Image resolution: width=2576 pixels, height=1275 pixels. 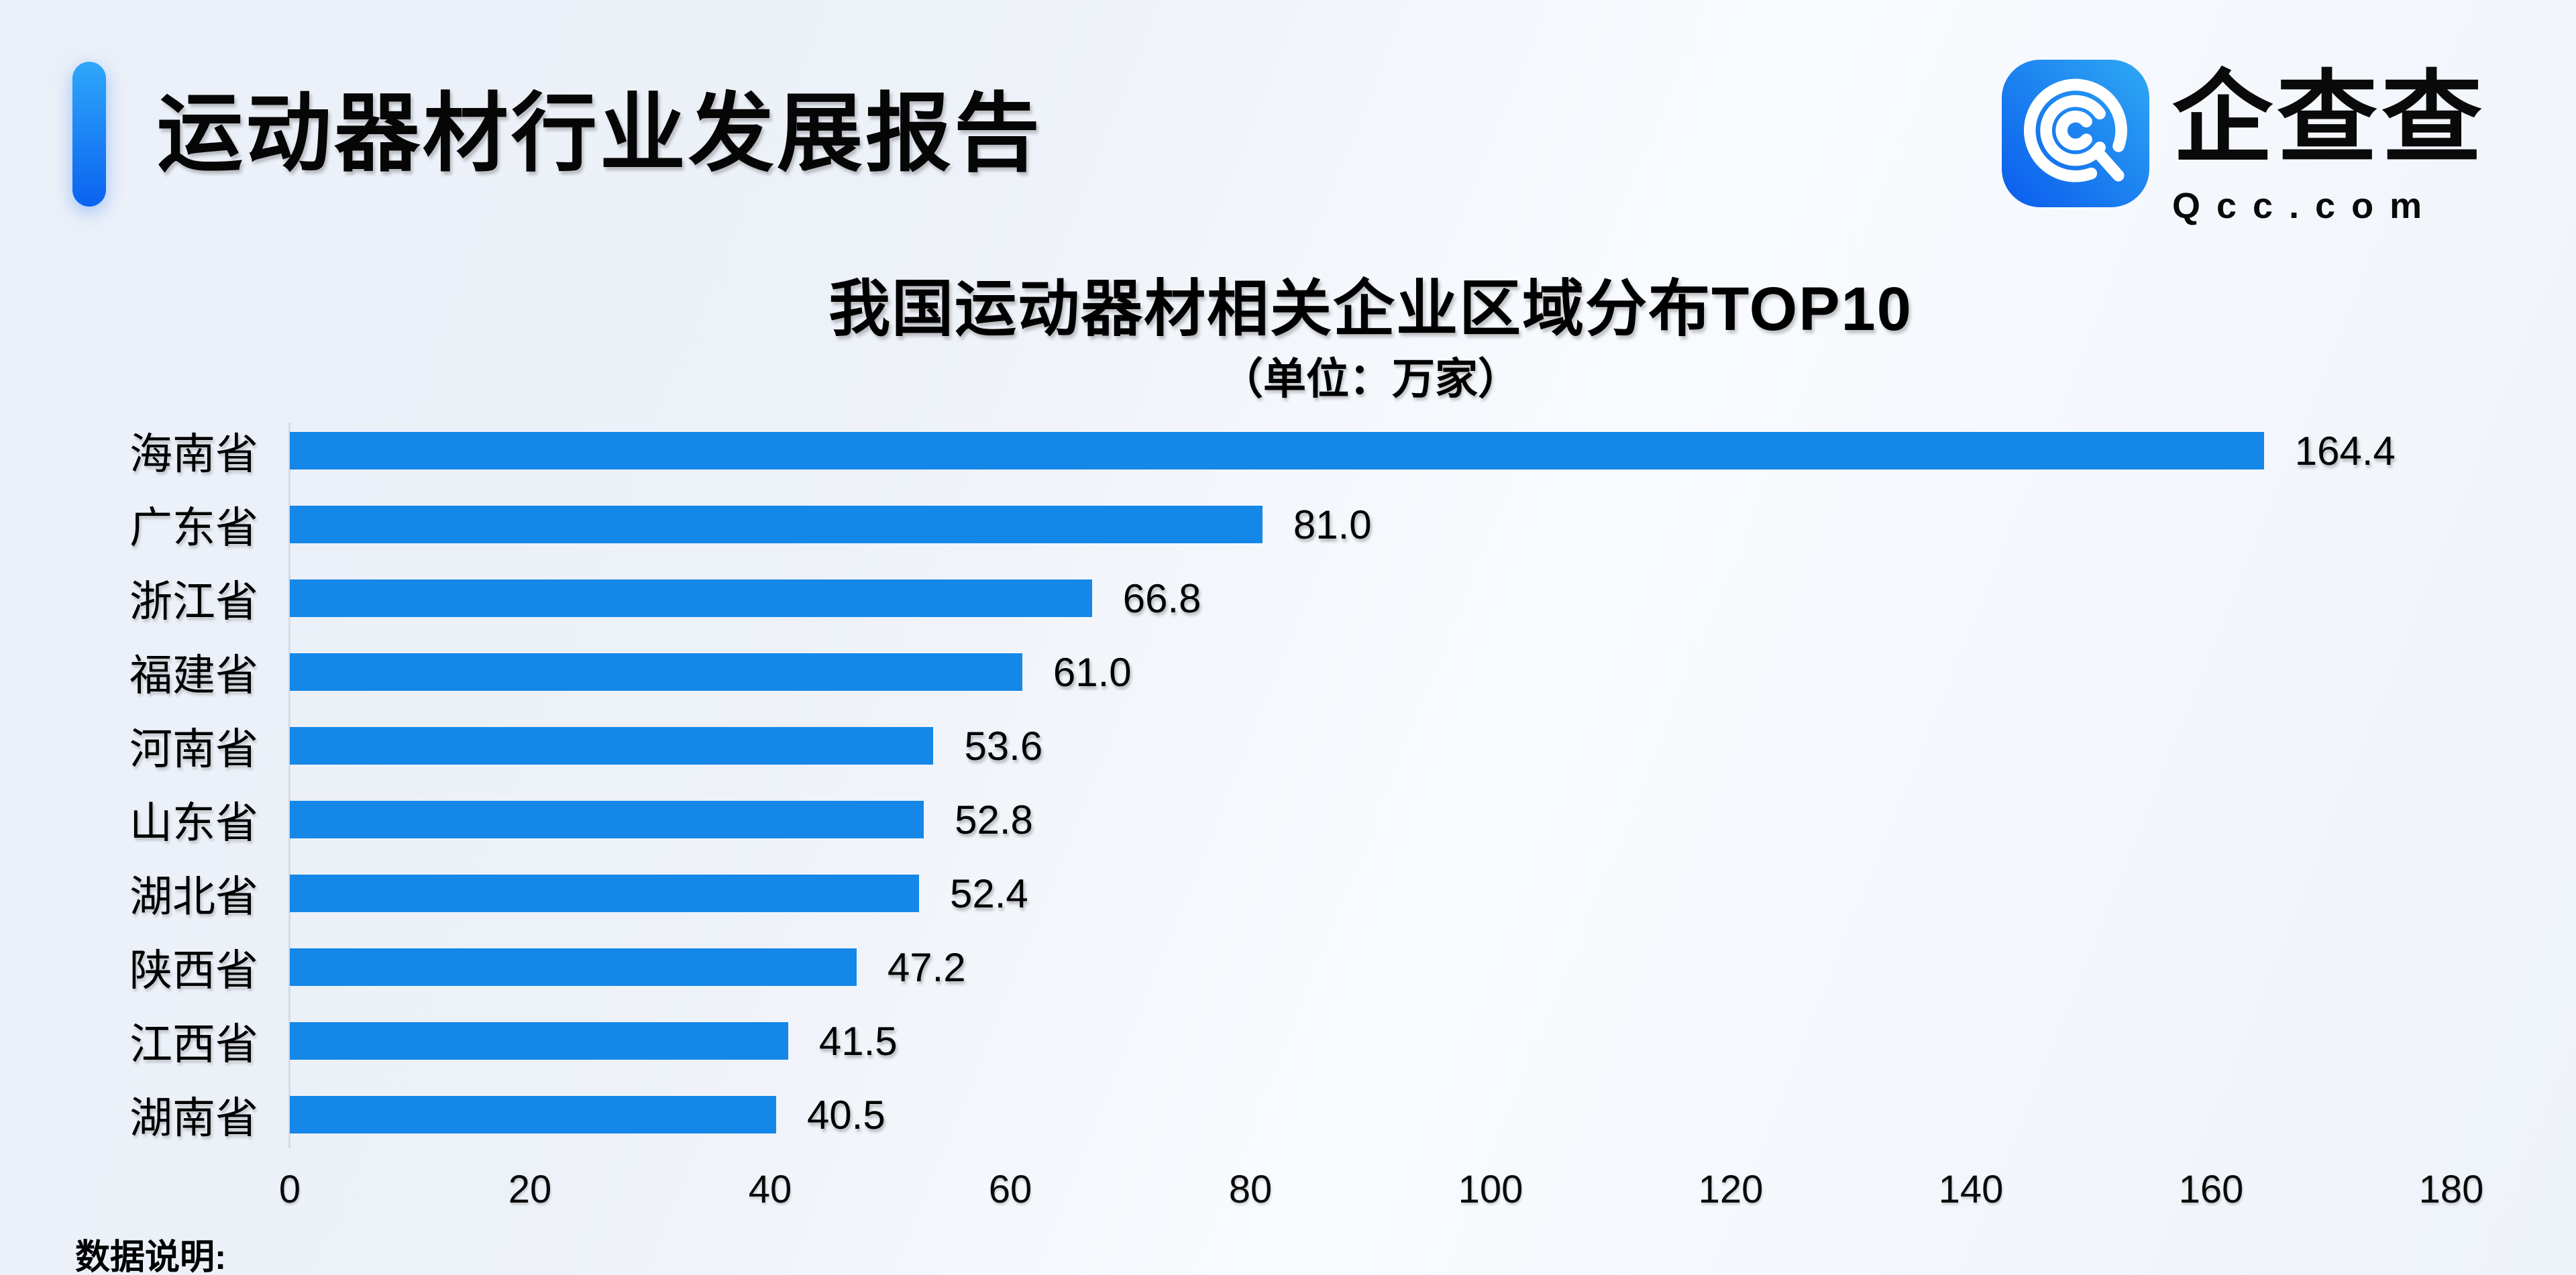 What do you see at coordinates (2305, 206) in the screenshot?
I see `qcc-logo-domain: Qcc.com` at bounding box center [2305, 206].